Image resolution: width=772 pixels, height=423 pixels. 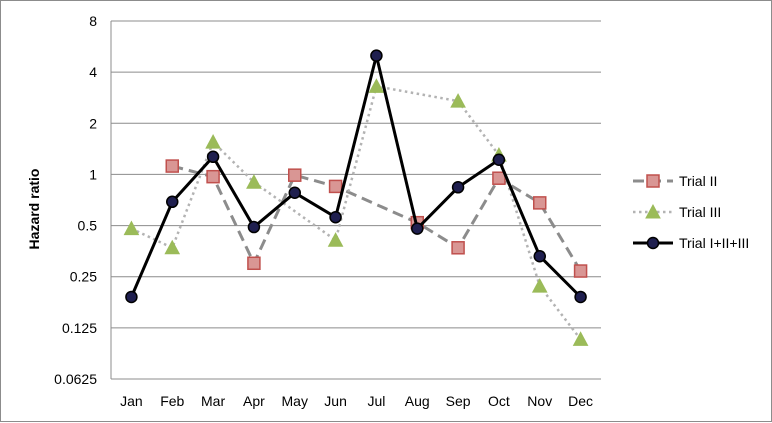 I want to click on x-tick-label: Nov, so click(x=539, y=401).